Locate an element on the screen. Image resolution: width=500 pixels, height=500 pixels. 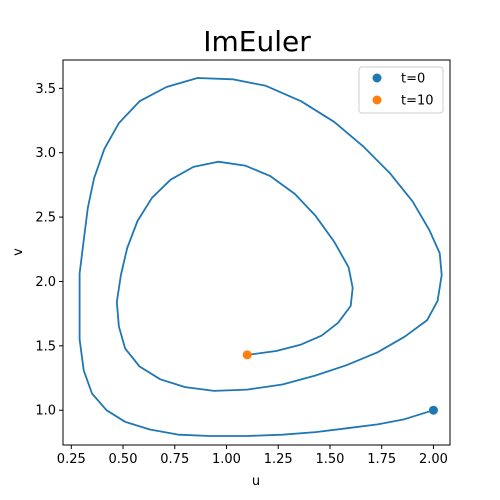
x-tick-label: 0.50 is located at coordinates (123, 459).